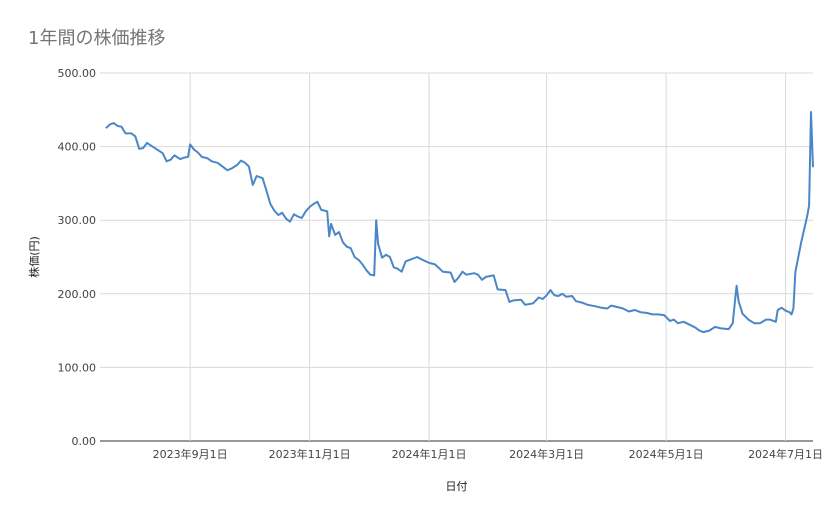  What do you see at coordinates (310, 454) in the screenshot?
I see `x-tick-label: 2023年11月1日` at bounding box center [310, 454].